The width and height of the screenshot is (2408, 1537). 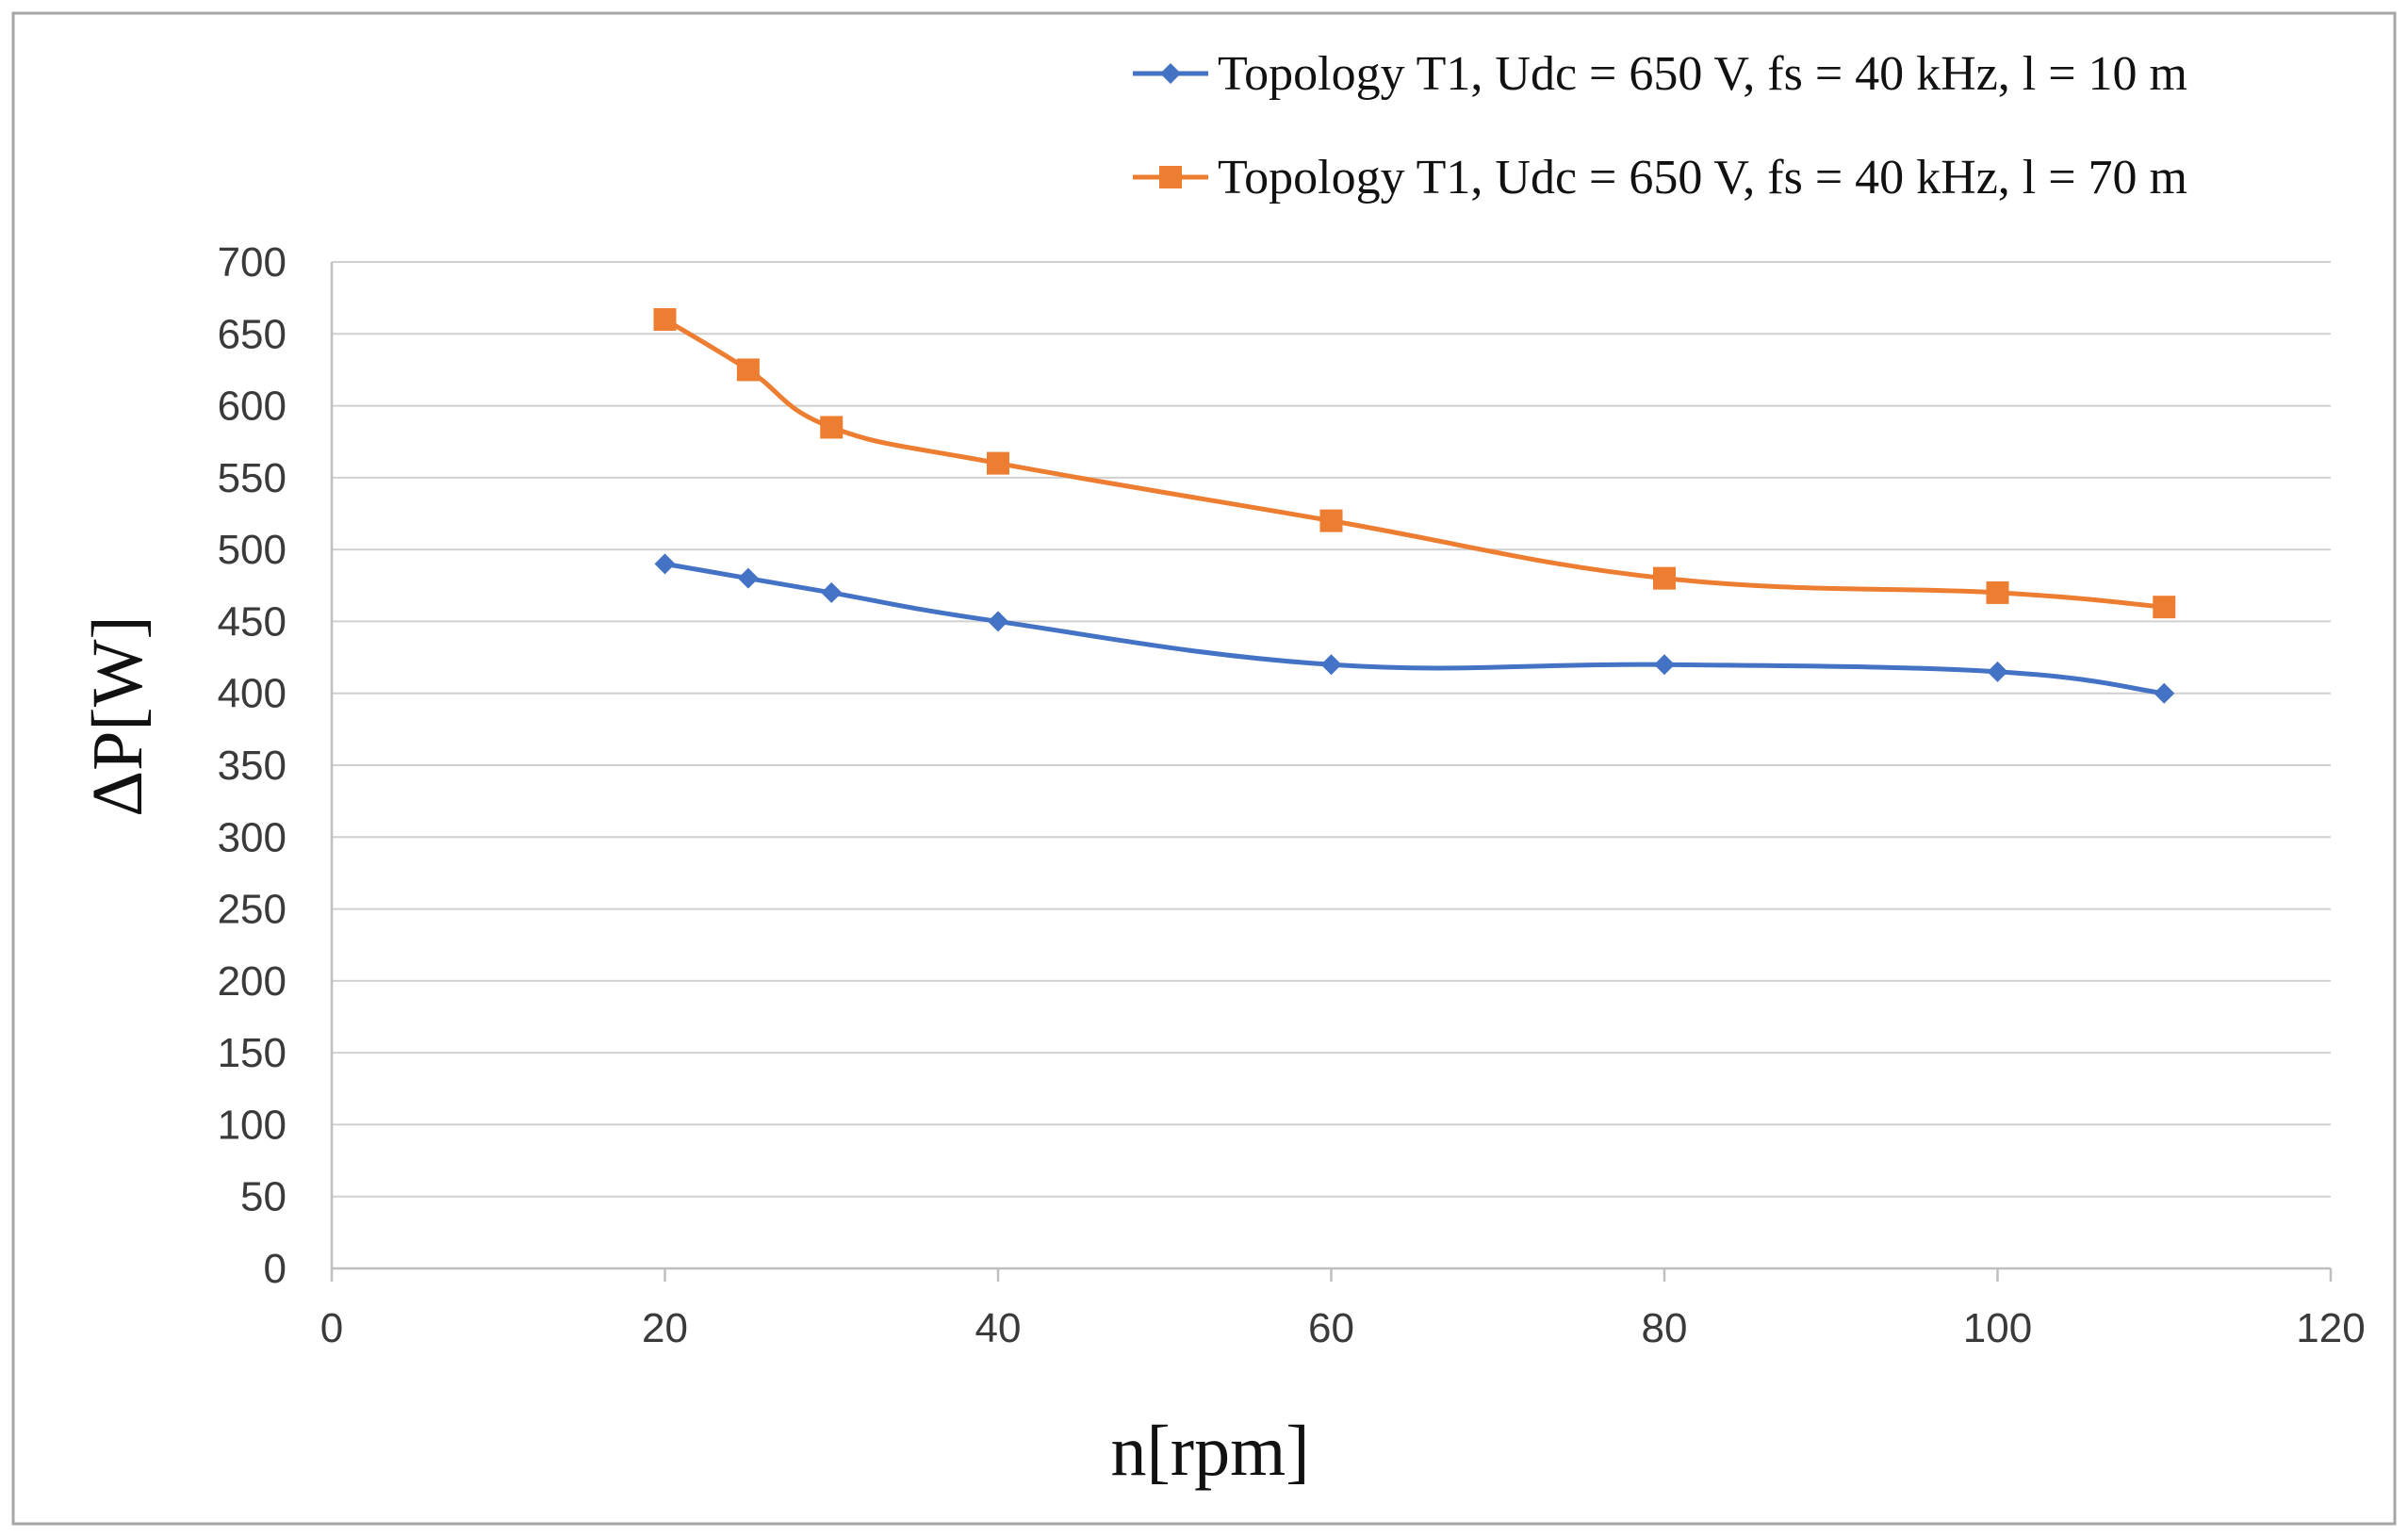 I want to click on y-tick-label: 700, so click(x=252, y=263).